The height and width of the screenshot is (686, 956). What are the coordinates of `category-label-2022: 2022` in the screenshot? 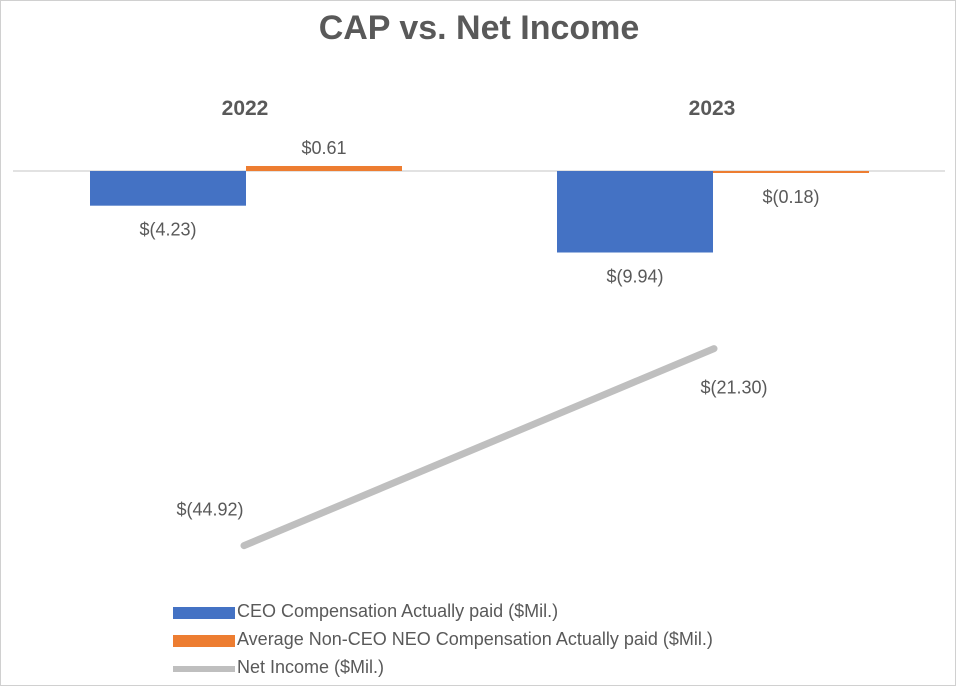 It's located at (245, 108).